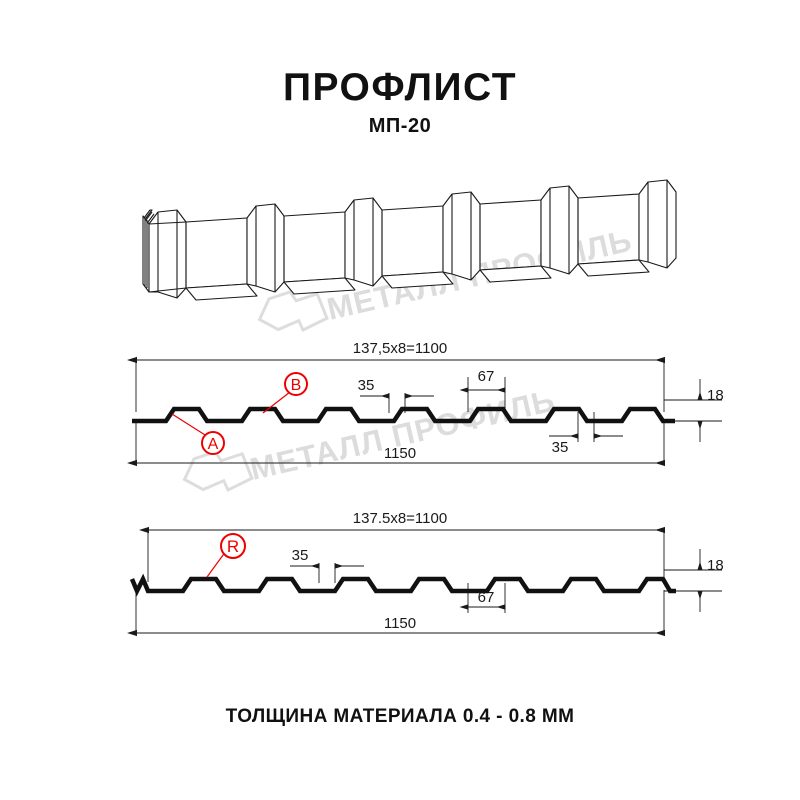  I want to click on dimension-top-span-r: 137.5x8=1100, so click(402, 522).